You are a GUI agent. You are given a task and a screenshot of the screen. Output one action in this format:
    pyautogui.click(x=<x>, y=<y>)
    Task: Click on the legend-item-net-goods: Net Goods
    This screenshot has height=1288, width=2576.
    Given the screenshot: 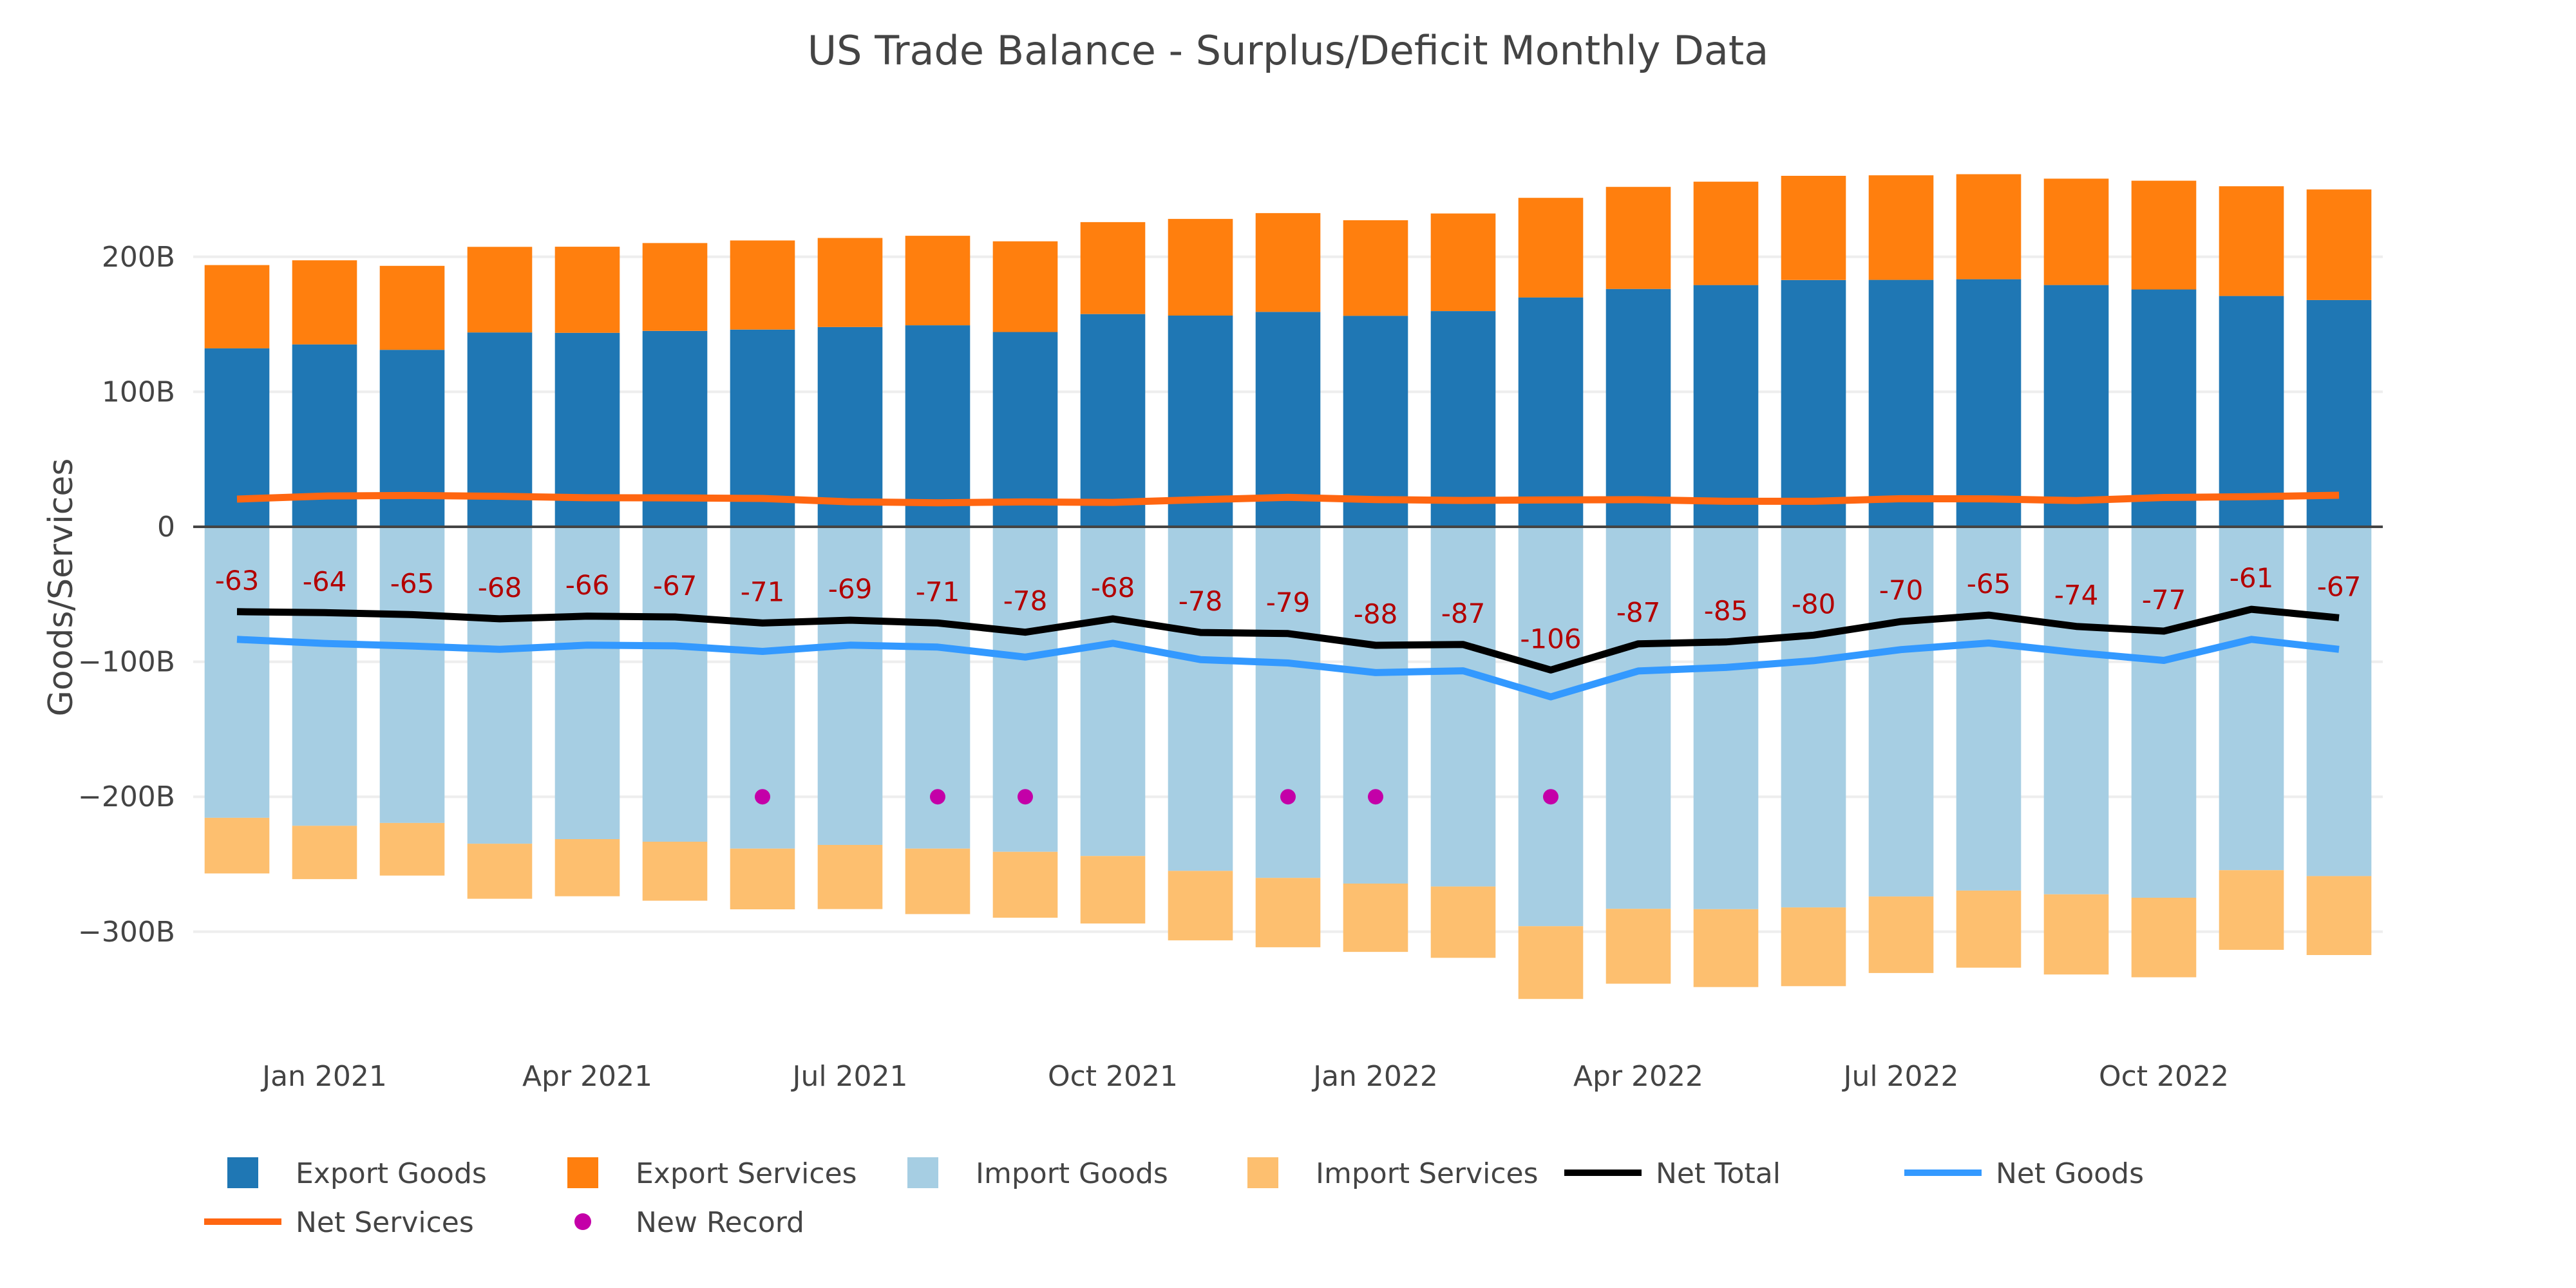 What is the action you would take?
    pyautogui.click(x=2024, y=1173)
    